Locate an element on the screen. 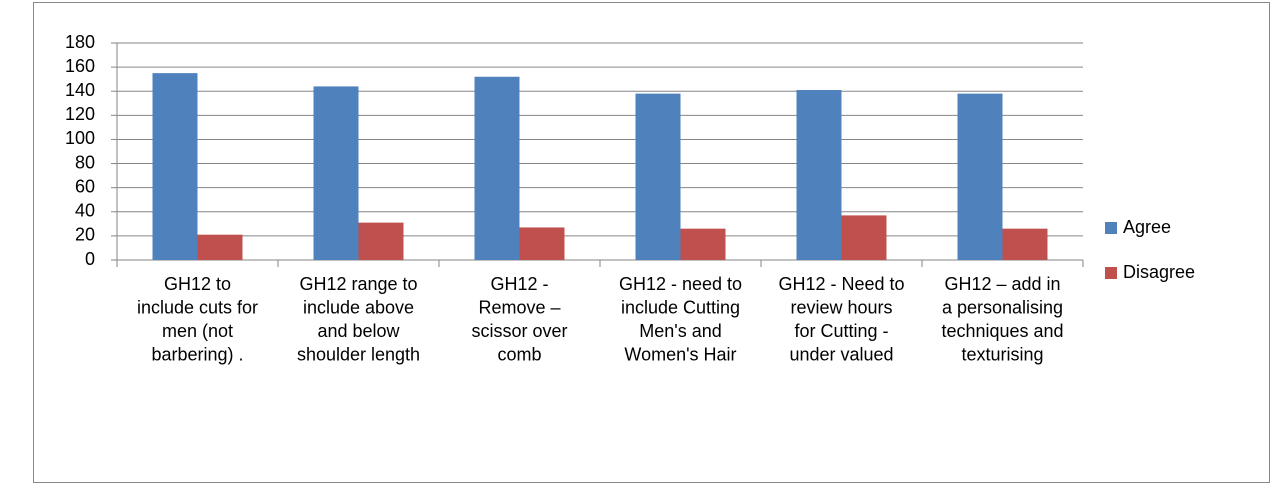 Image resolution: width=1281 pixels, height=485 pixels. x-tick-label-line: under valued is located at coordinates (841, 354).